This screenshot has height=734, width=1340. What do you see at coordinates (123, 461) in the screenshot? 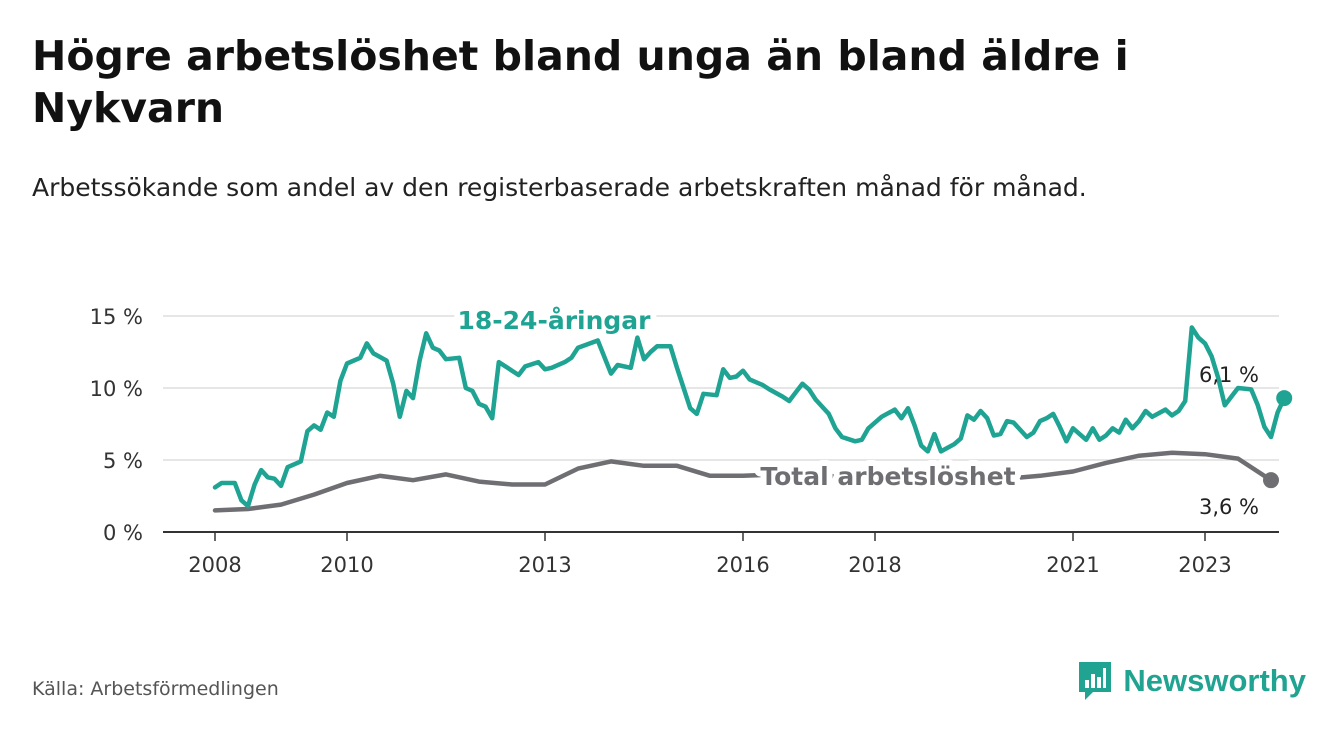
I see `y-tick-label: 5 %` at bounding box center [123, 461].